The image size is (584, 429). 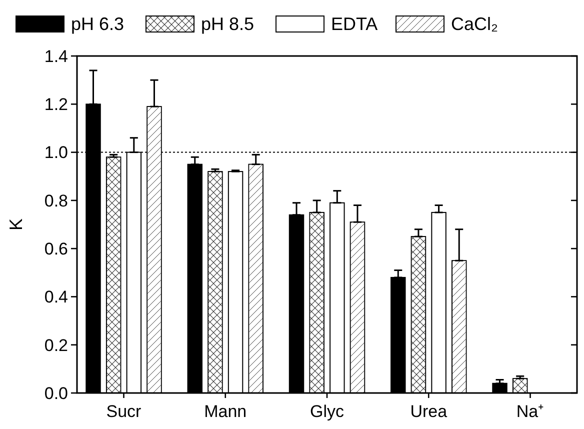 I want to click on y-tick-label: 1.4, so click(x=56, y=56).